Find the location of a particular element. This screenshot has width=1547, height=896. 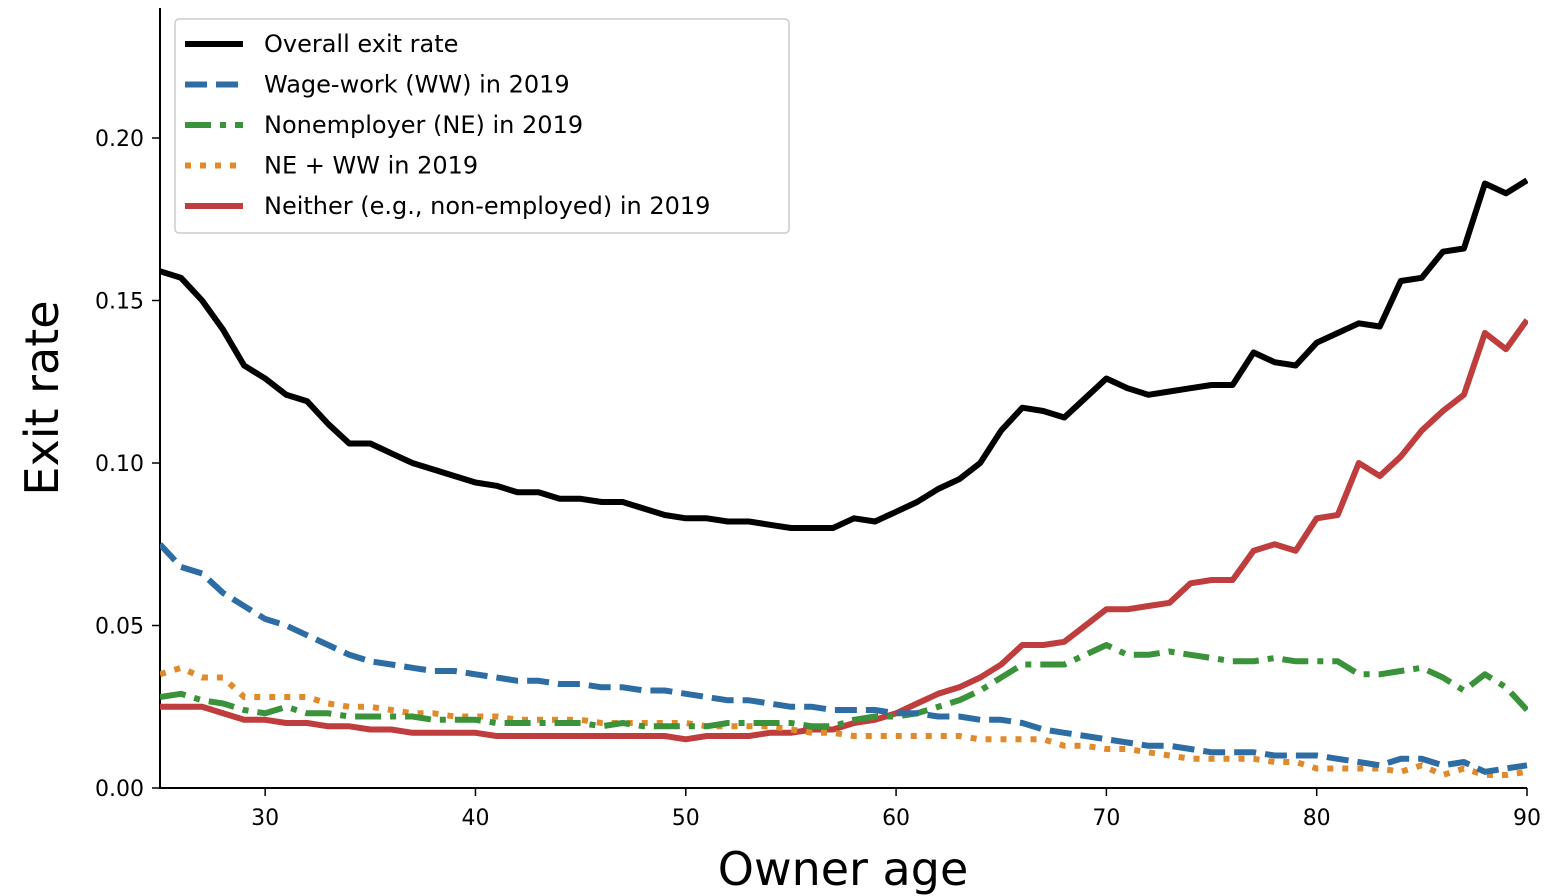

y-tick-label: 0.05 is located at coordinates (119, 627).